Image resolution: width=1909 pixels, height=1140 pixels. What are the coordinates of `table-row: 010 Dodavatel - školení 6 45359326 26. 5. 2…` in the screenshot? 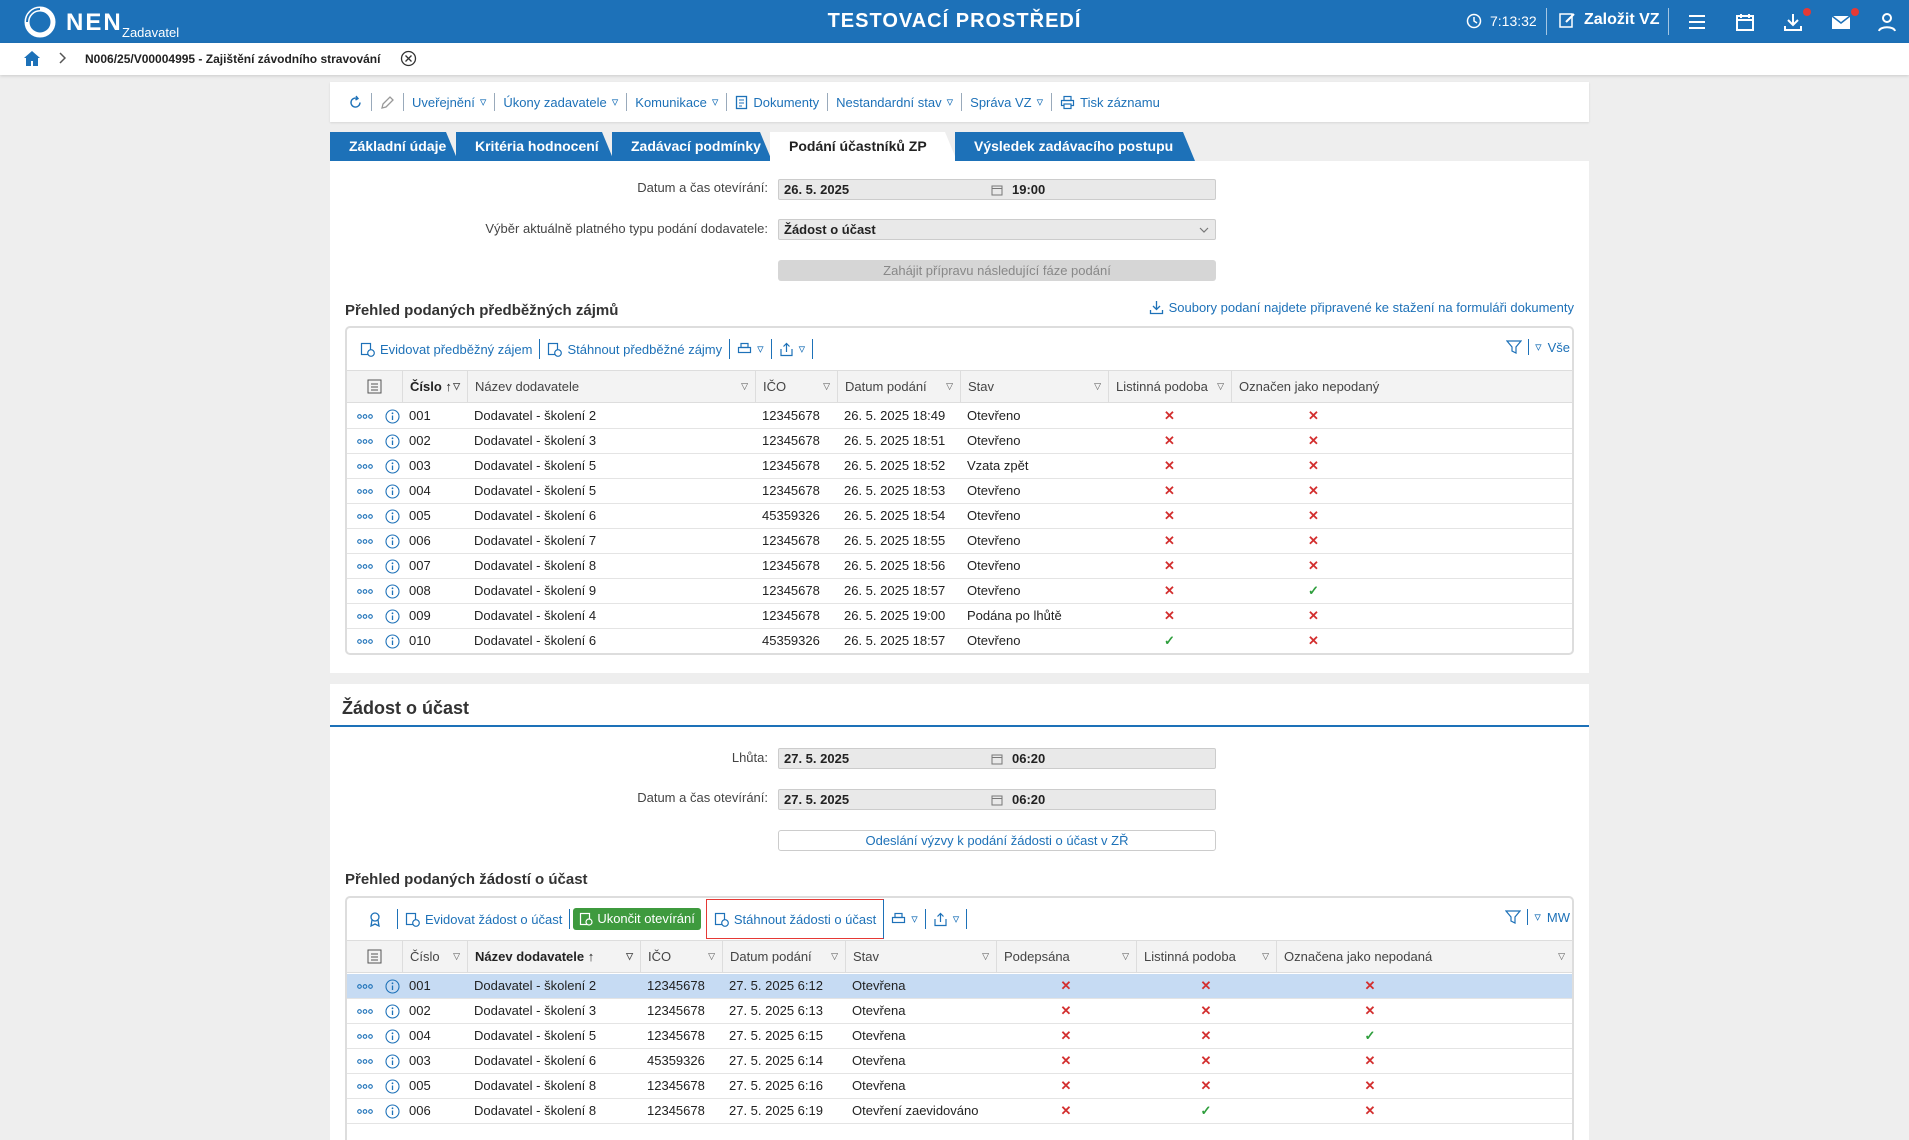 It's located at (959, 641).